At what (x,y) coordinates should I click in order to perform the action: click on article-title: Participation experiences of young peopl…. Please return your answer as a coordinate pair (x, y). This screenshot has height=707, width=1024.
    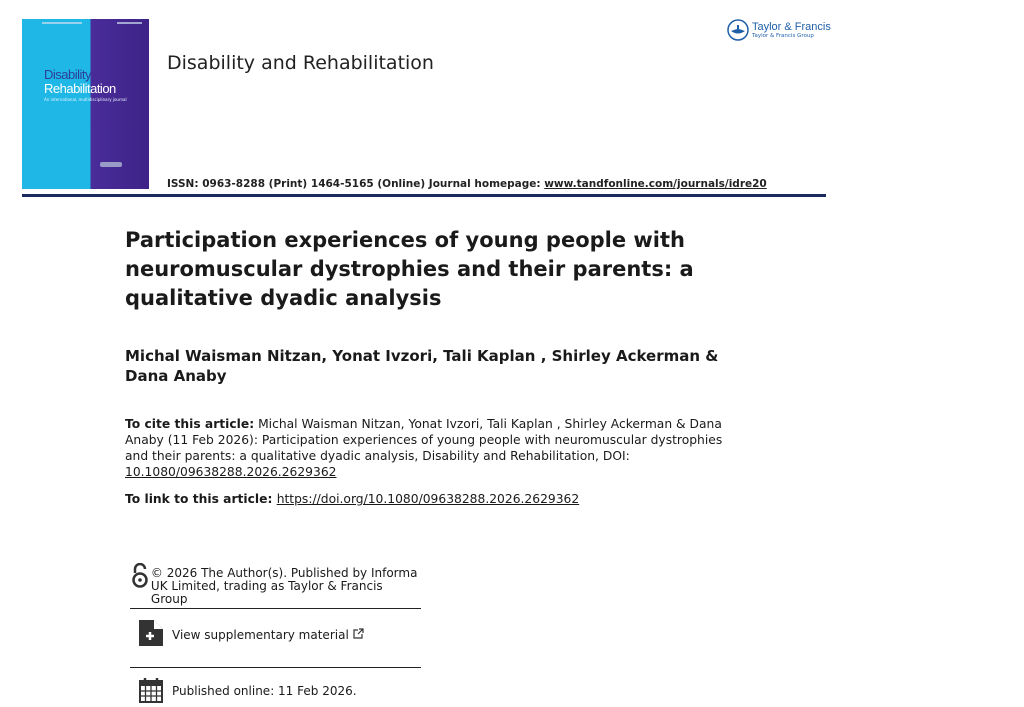
    Looking at the image, I should click on (409, 269).